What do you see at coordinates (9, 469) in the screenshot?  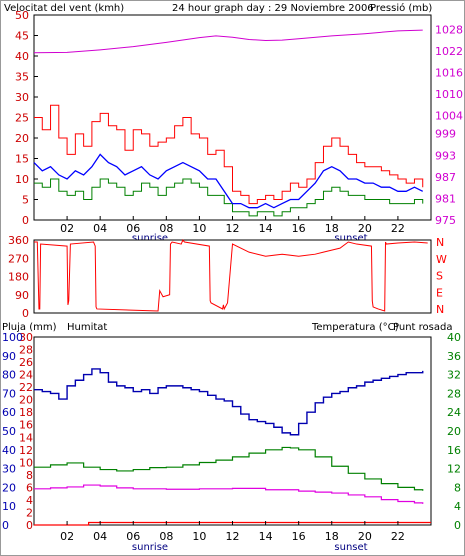 I see `humidity-tick-label: 30` at bounding box center [9, 469].